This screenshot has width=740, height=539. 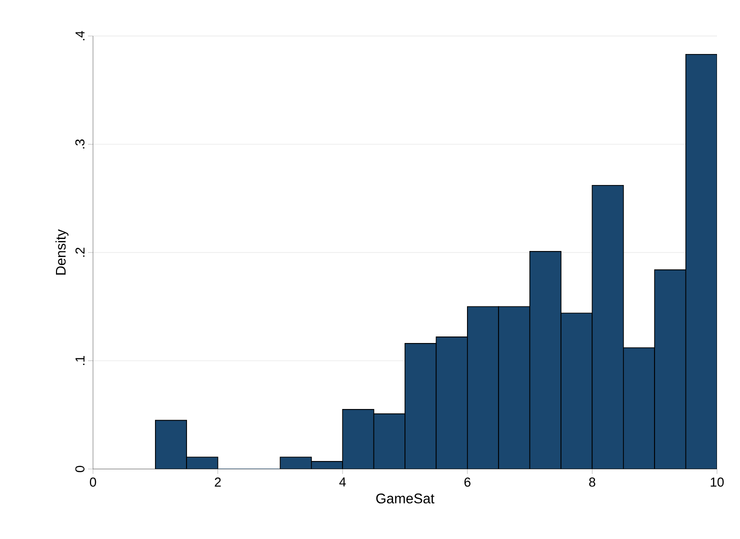 I want to click on y-tick-label: .3, so click(x=79, y=143).